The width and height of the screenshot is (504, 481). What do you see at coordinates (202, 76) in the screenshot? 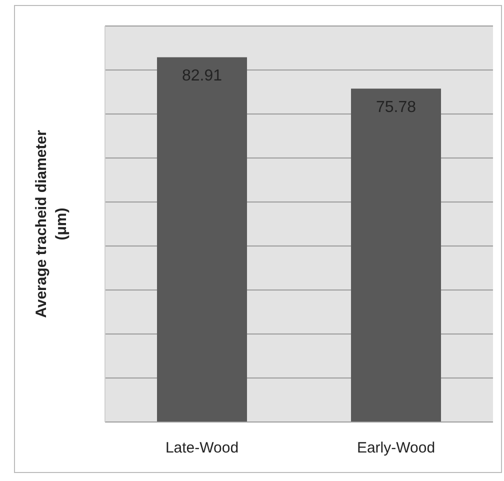
I see `data-label: 82.91` at bounding box center [202, 76].